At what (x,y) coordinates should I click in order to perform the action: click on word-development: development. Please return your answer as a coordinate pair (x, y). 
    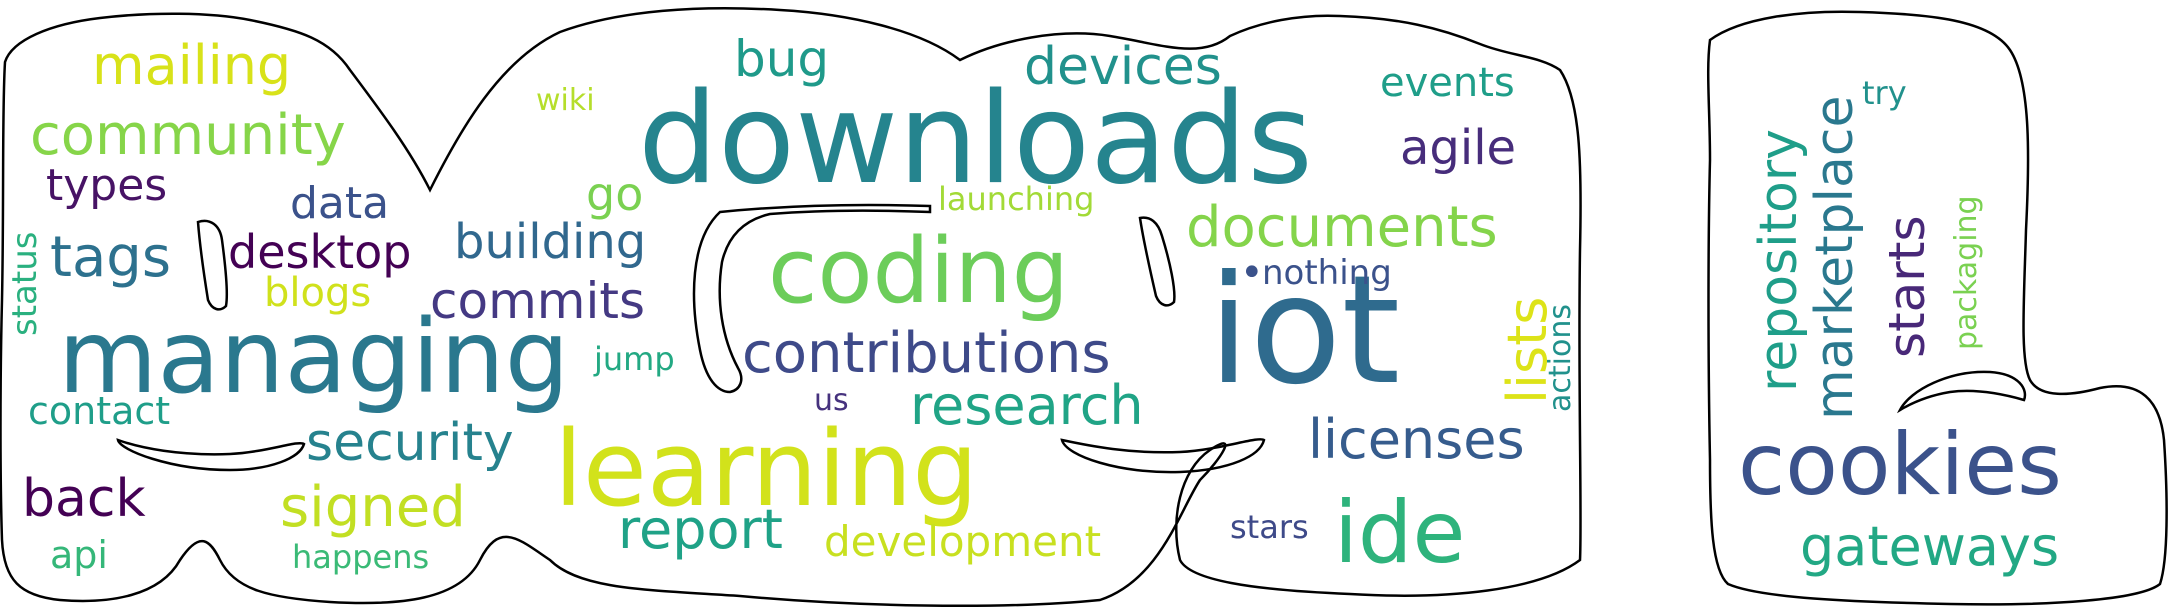
    Looking at the image, I should click on (962, 541).